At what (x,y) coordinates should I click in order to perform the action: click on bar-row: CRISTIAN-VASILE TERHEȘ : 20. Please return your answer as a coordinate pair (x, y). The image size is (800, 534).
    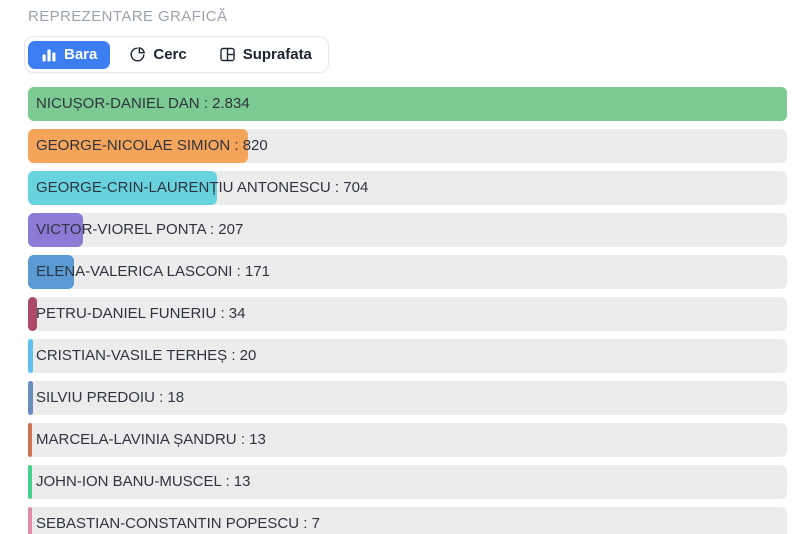
    Looking at the image, I should click on (407, 356).